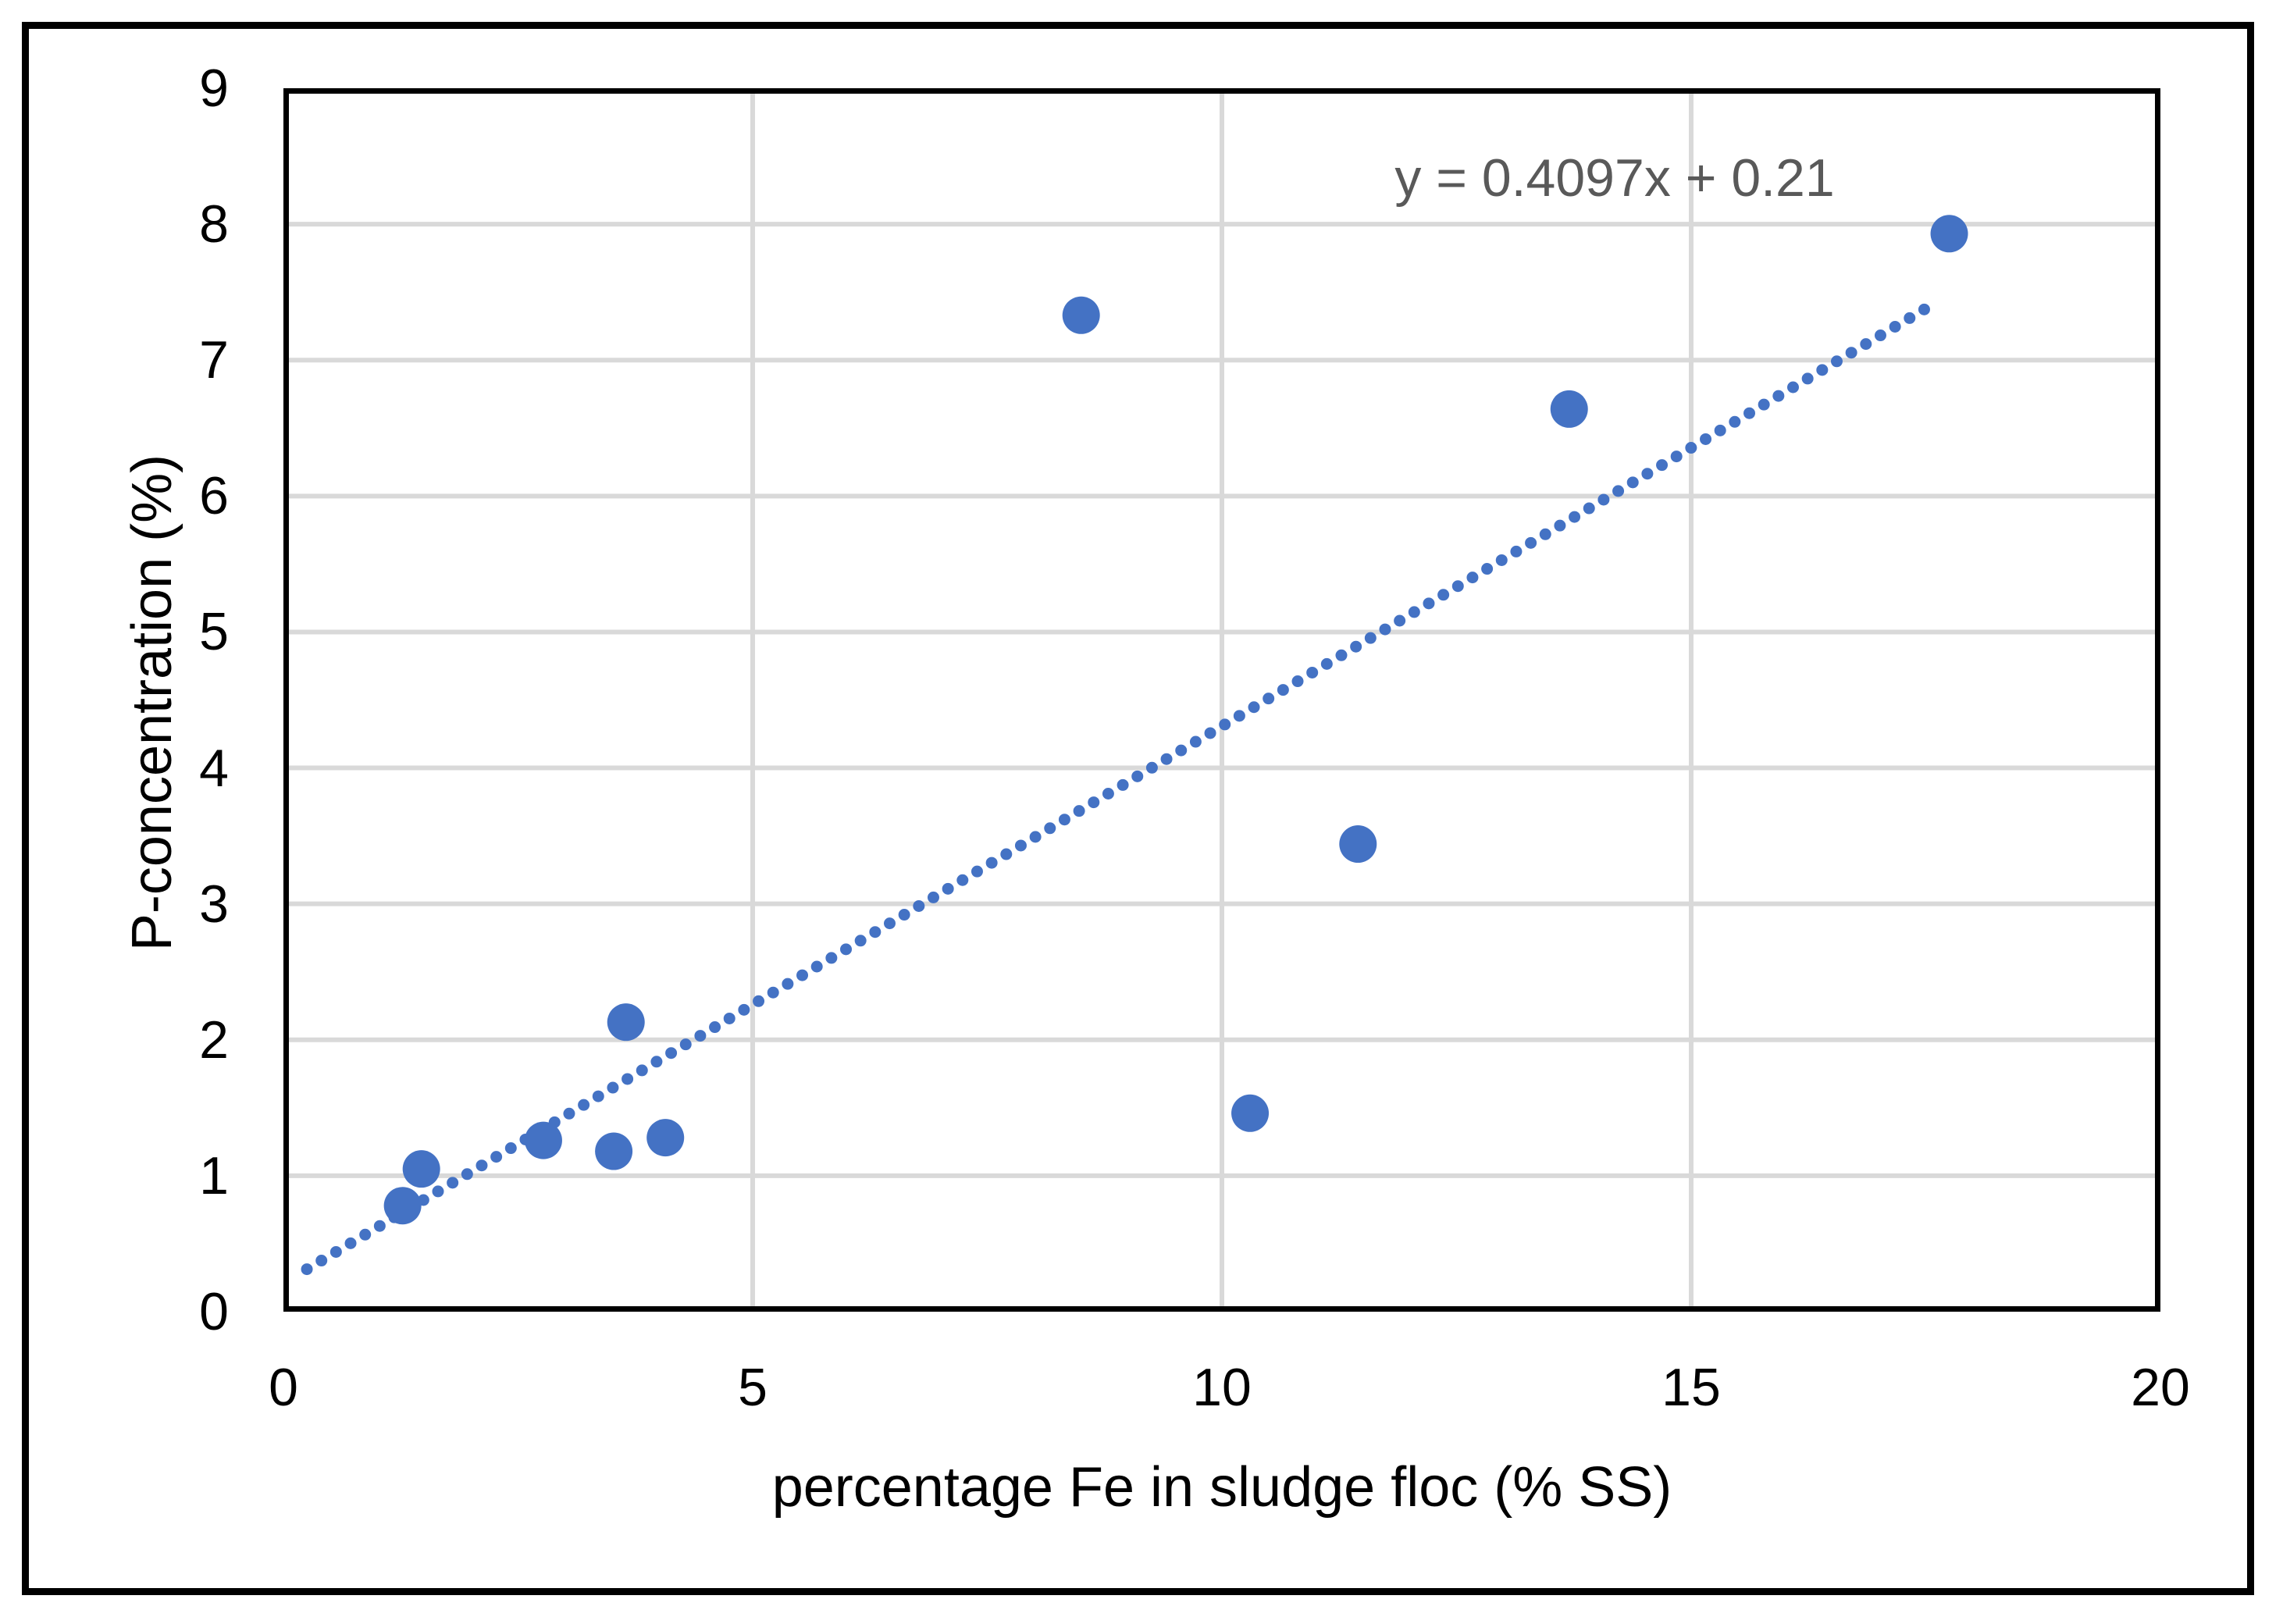 The image size is (2283, 1624). Describe the element at coordinates (214, 904) in the screenshot. I see `y-tick-label: 3` at that location.